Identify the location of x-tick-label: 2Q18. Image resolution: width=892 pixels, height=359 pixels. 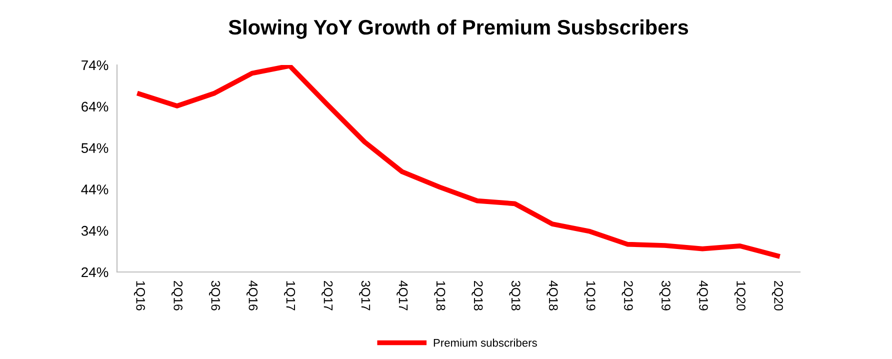
(477, 295).